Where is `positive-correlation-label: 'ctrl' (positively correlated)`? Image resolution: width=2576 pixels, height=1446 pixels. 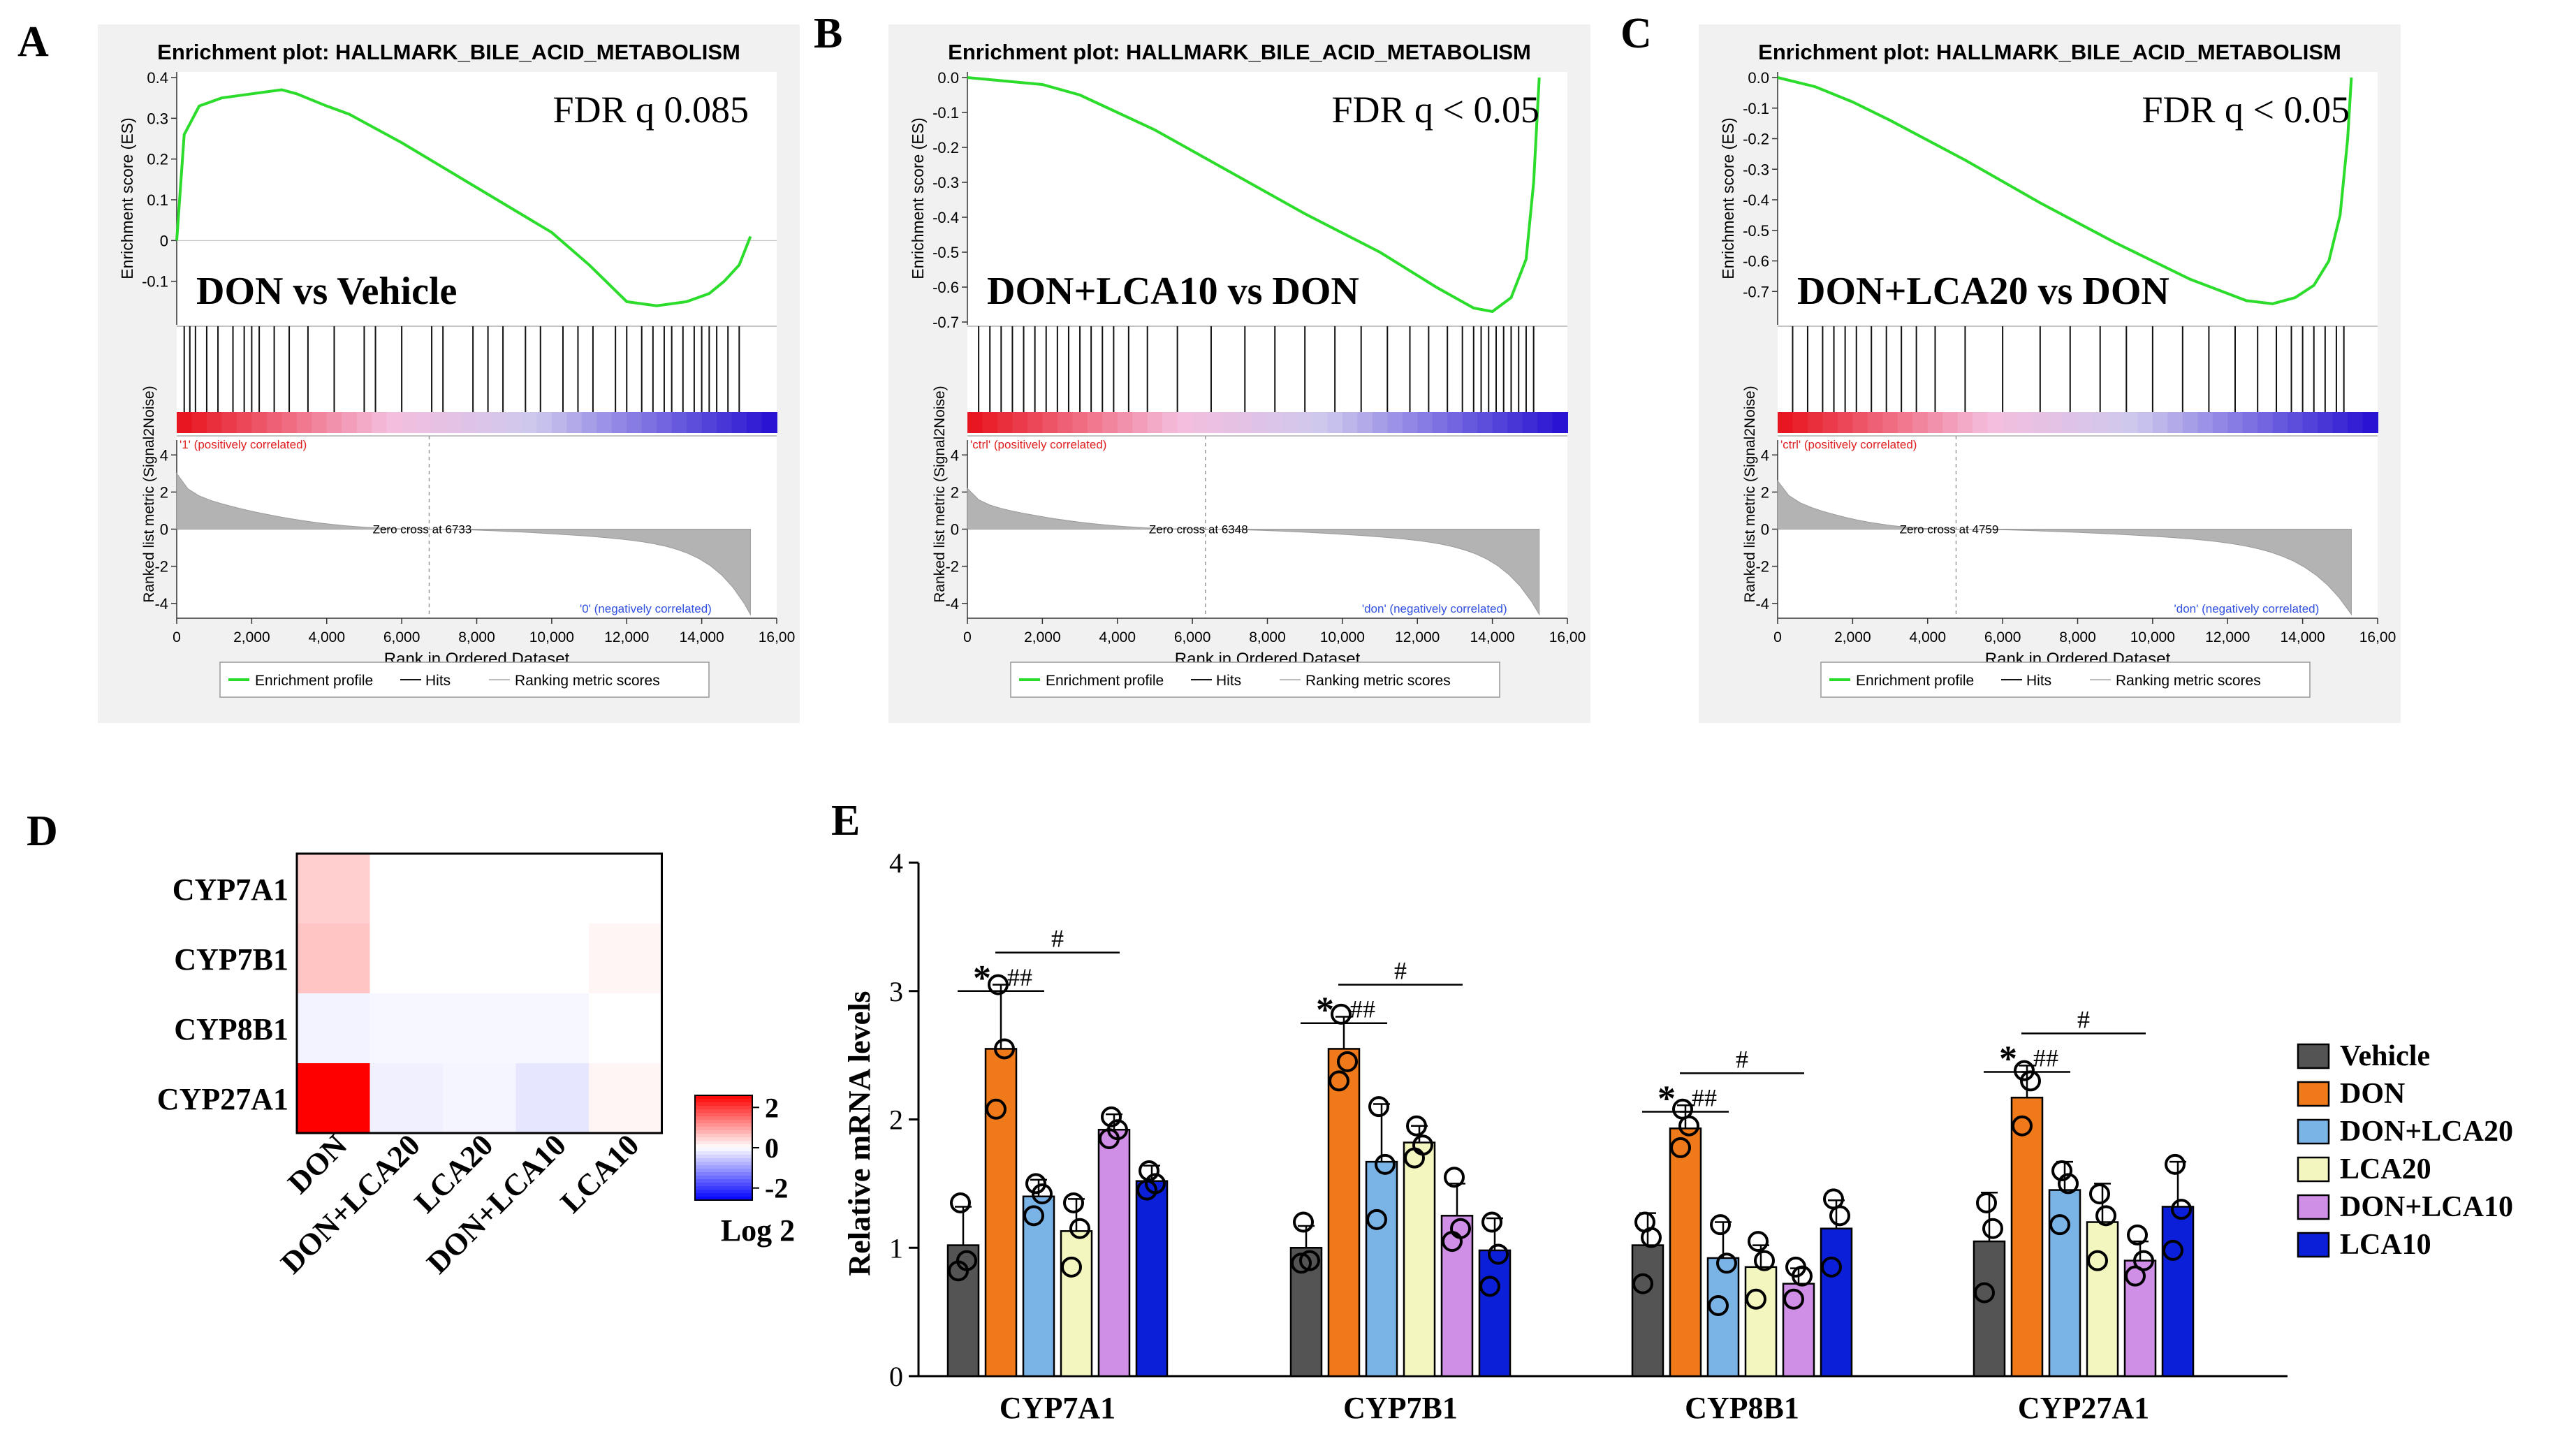 positive-correlation-label: 'ctrl' (positively correlated) is located at coordinates (1038, 444).